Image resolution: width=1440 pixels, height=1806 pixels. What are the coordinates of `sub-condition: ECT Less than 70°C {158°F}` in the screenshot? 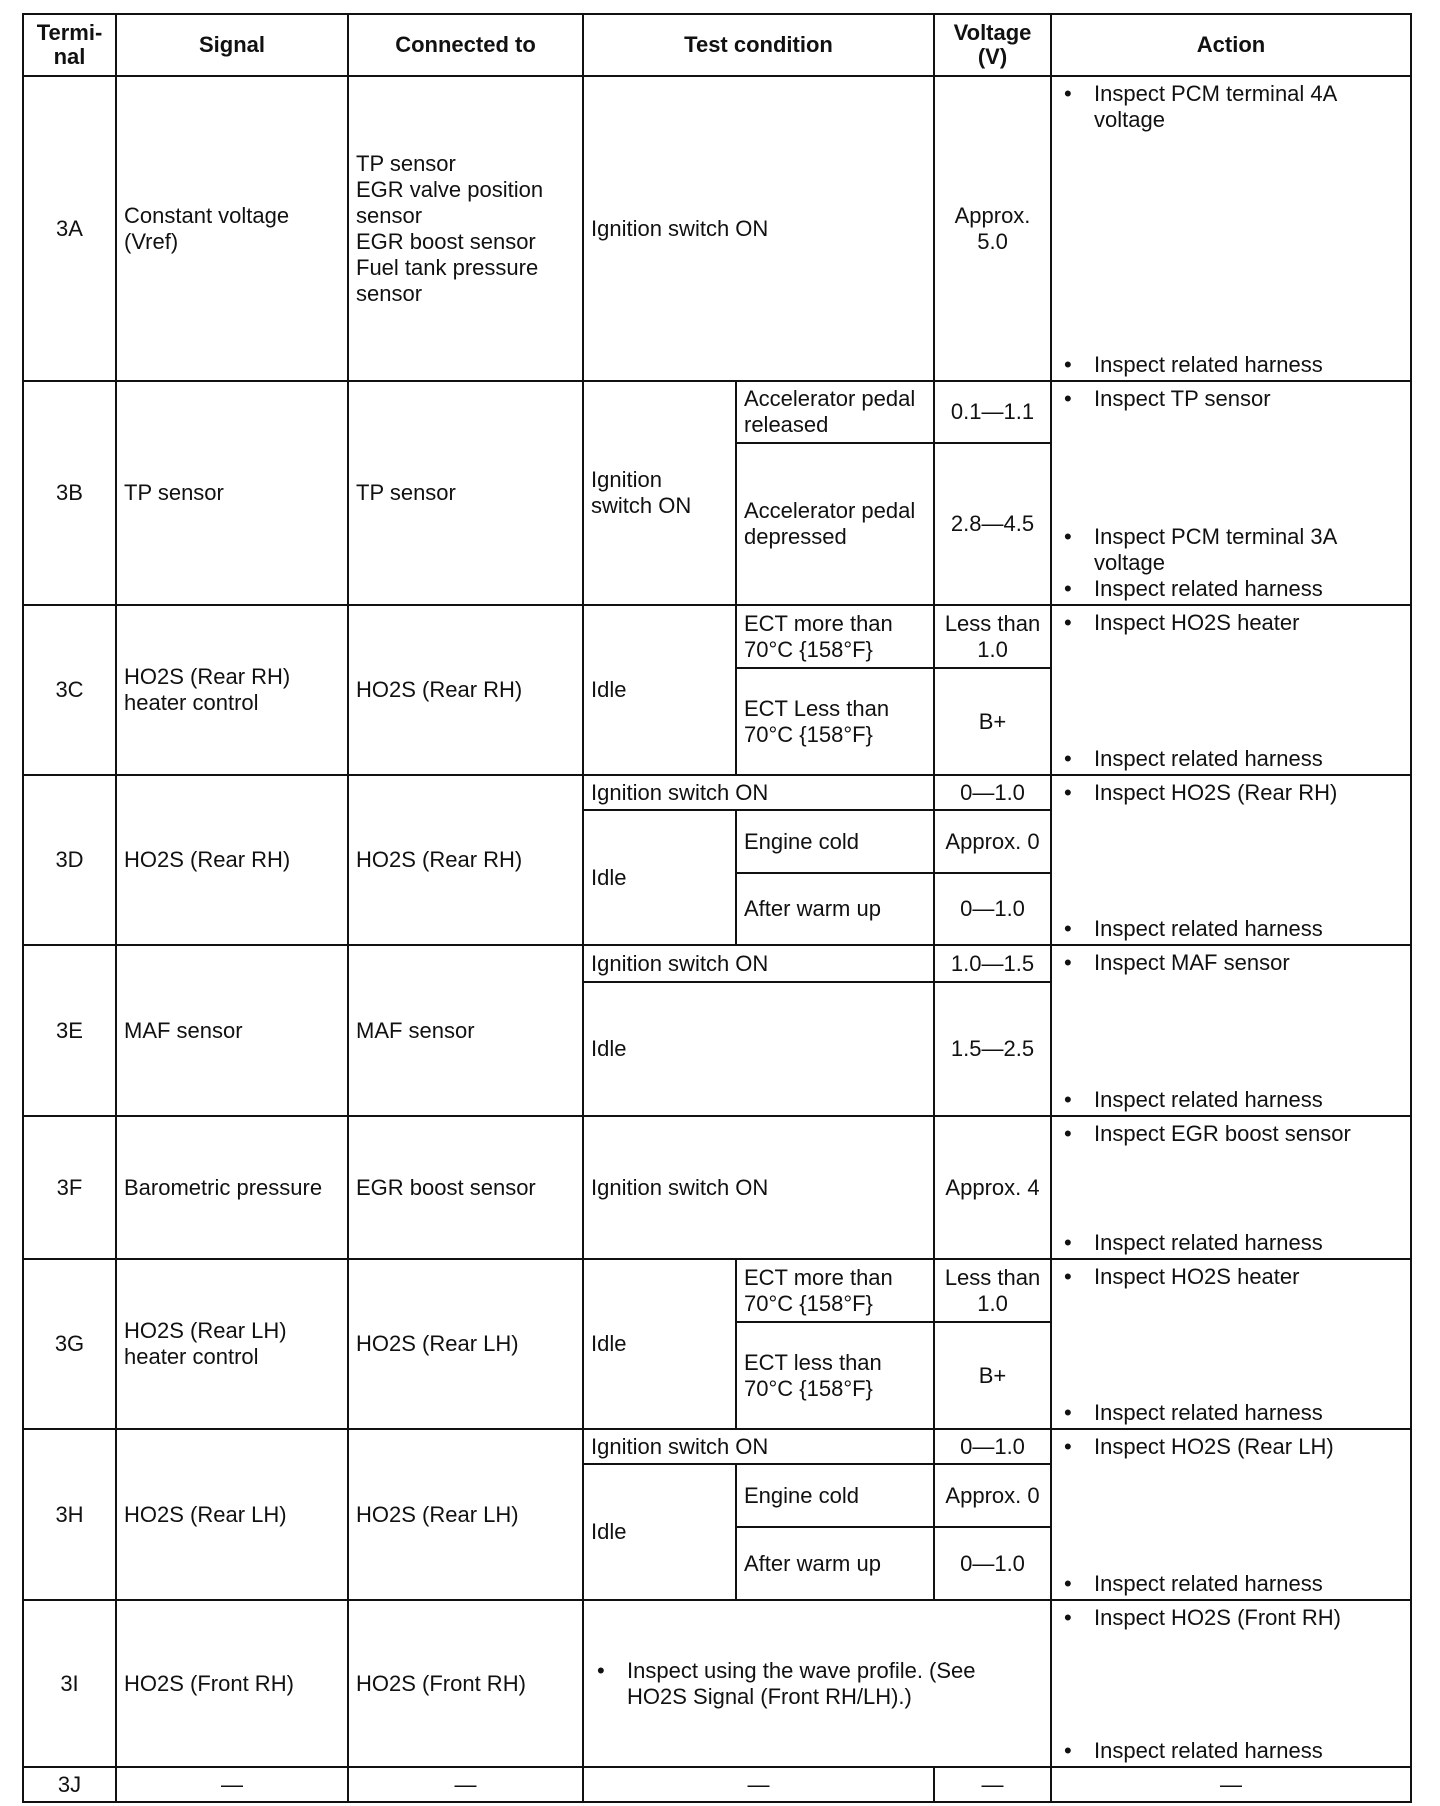 It's located at (835, 721).